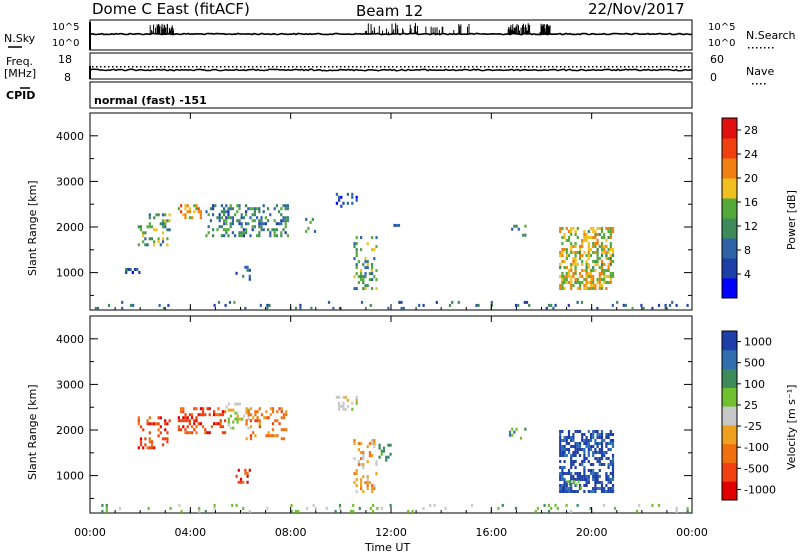 This screenshot has height=554, width=800. Describe the element at coordinates (70, 273) in the screenshot. I see `power-ytick-label: 1000` at that location.